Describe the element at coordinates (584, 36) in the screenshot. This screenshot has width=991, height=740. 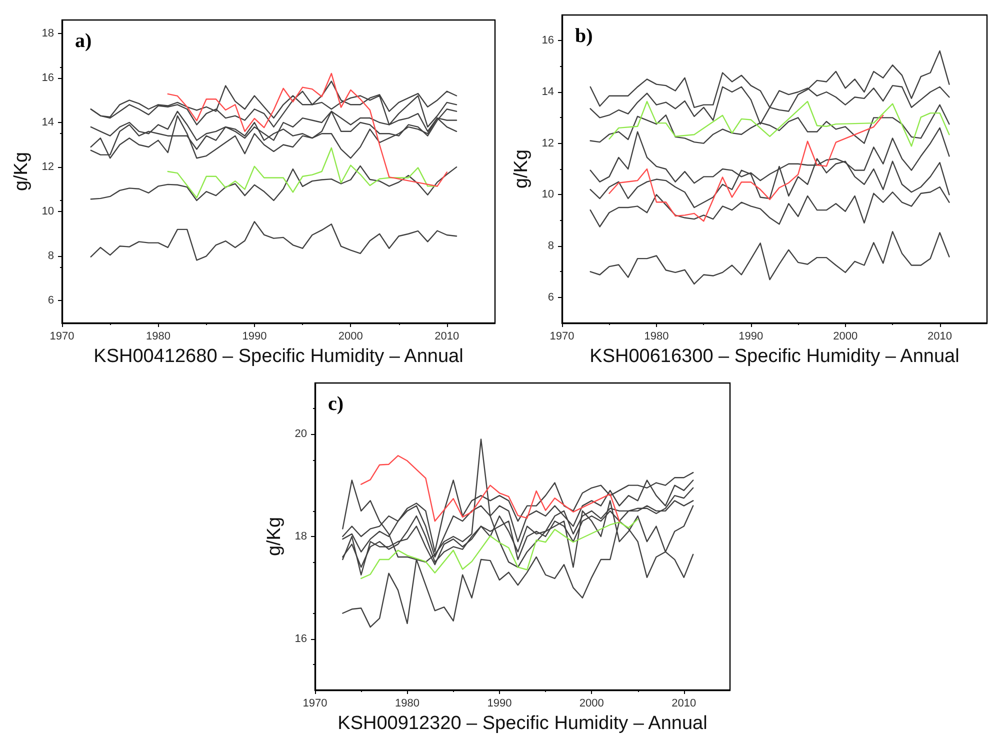
I see `text: b)` at that location.